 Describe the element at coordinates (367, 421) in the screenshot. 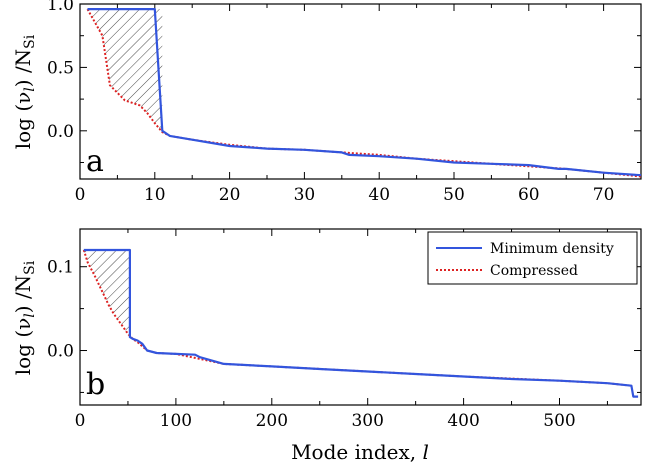

I see `x-tick-label: 300` at that location.